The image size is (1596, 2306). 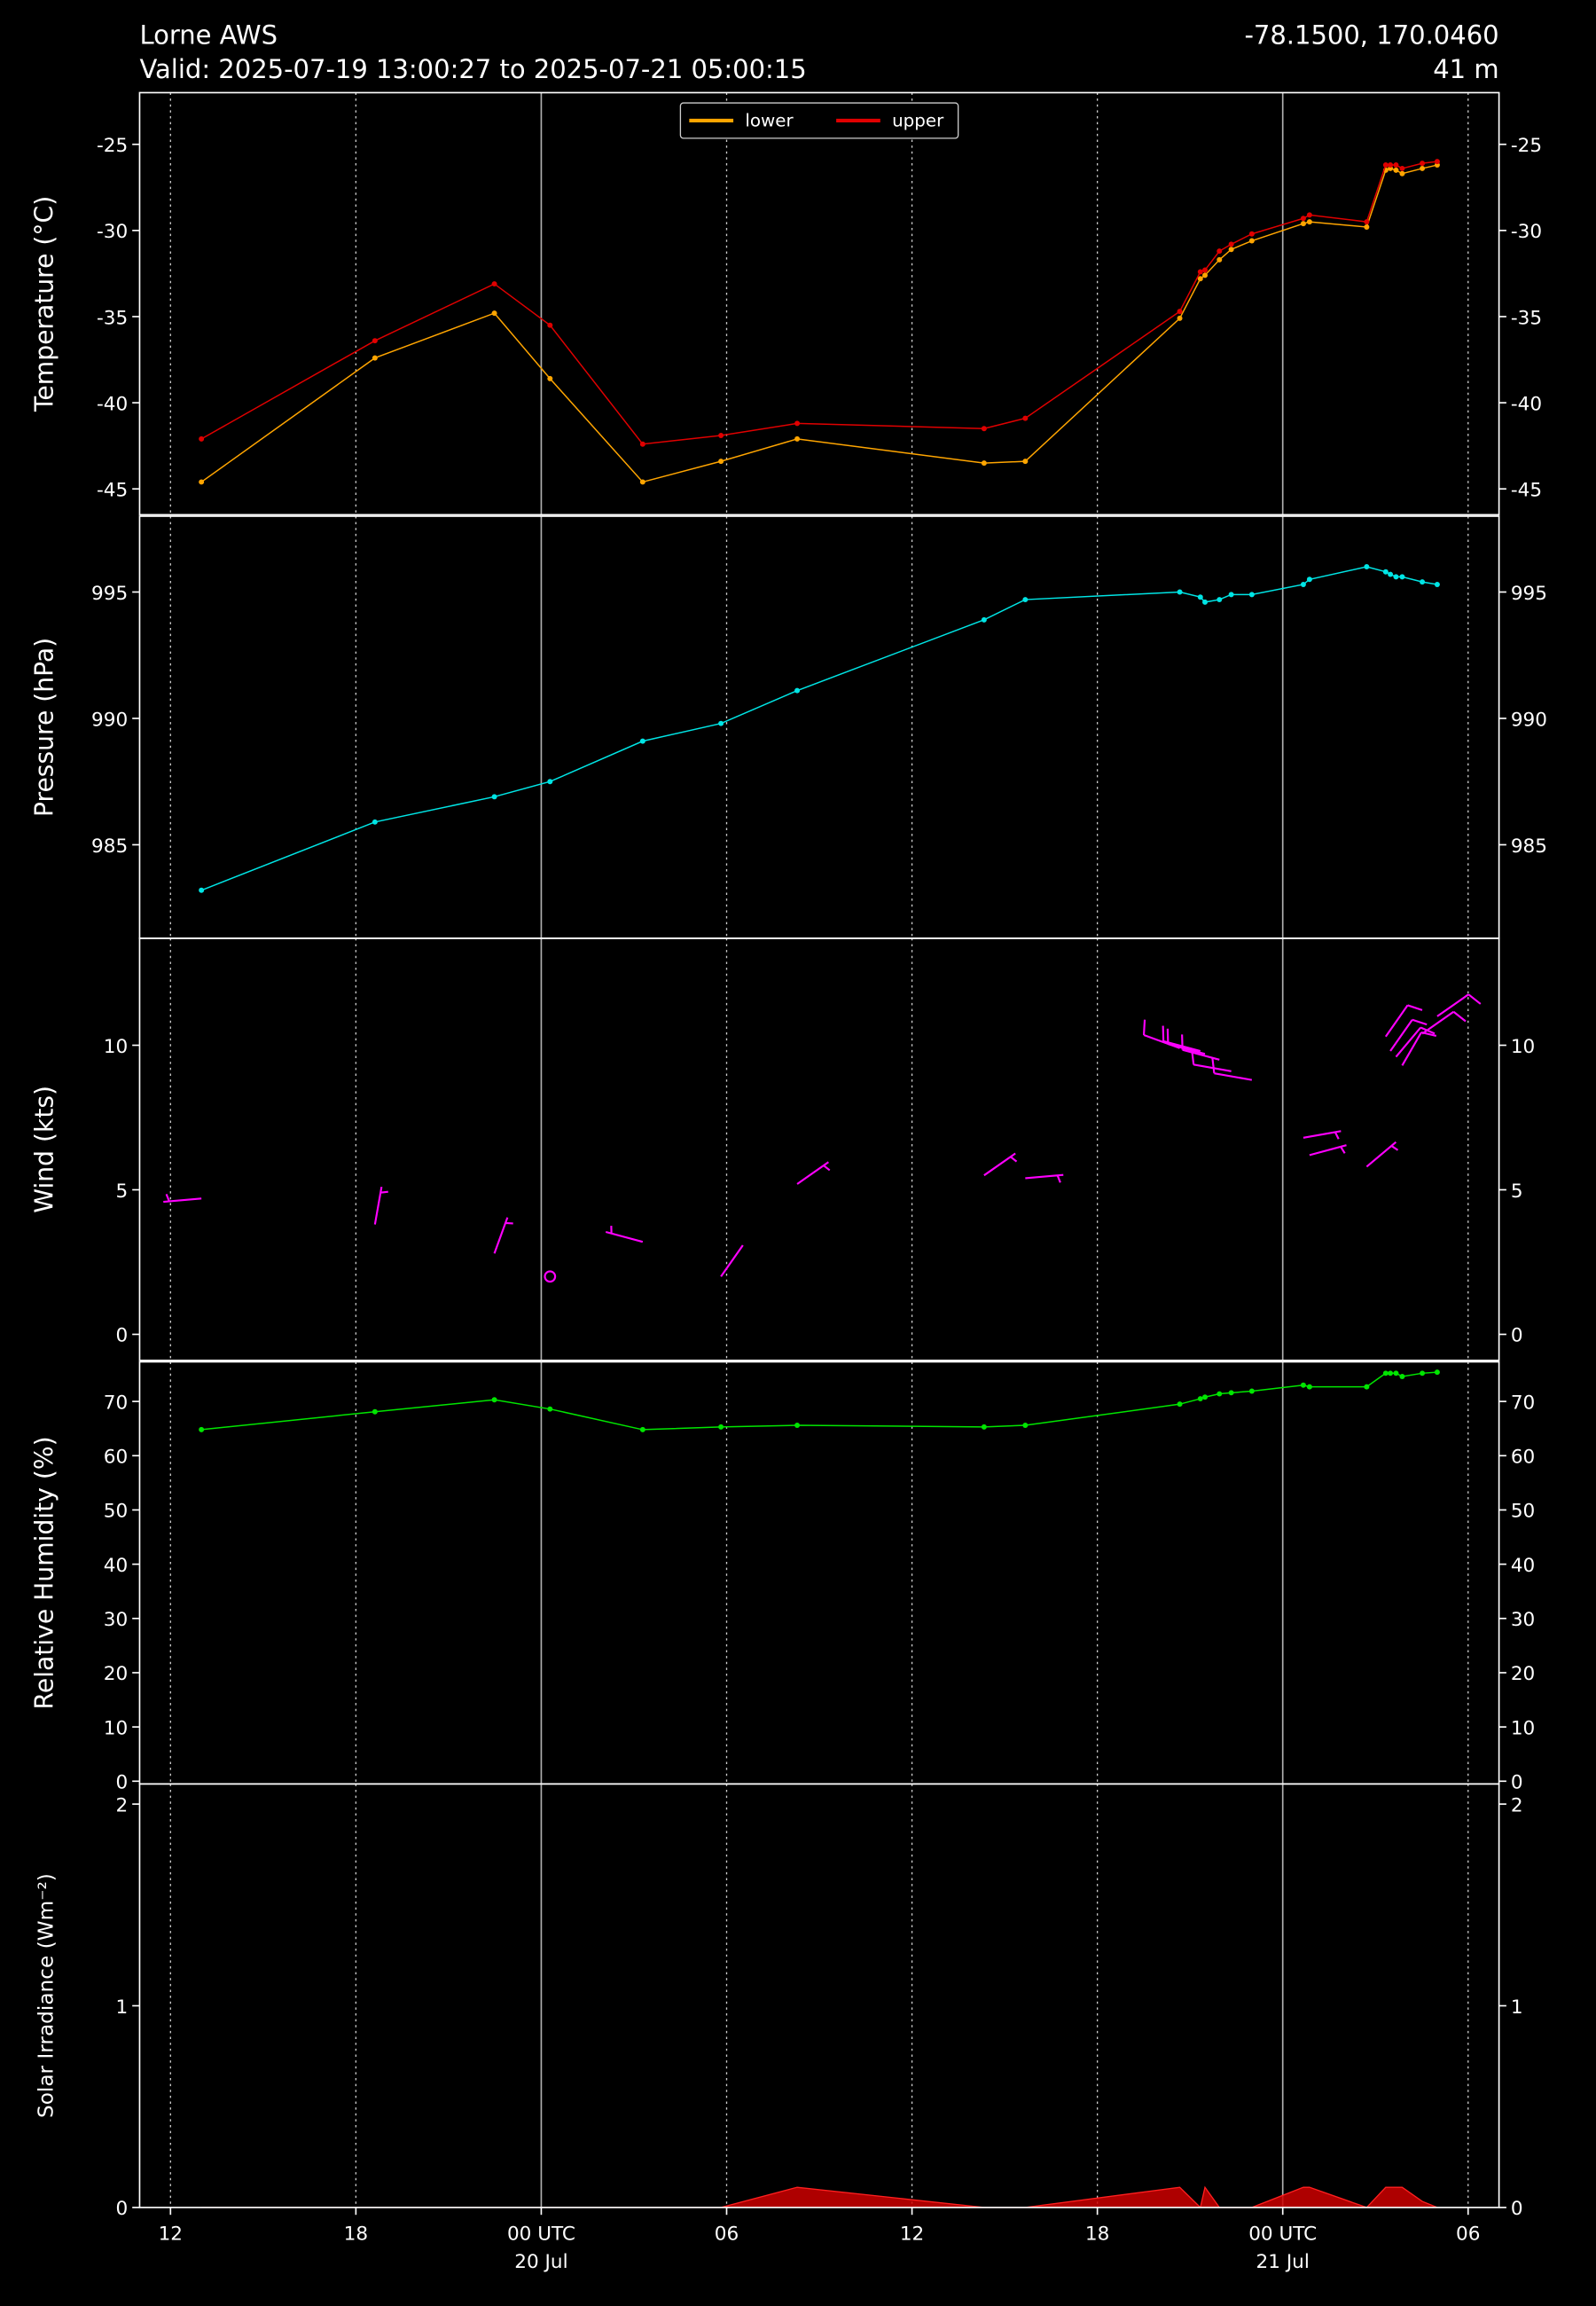 I want to click on y-tick-label-right: 40, so click(x=1523, y=1566).